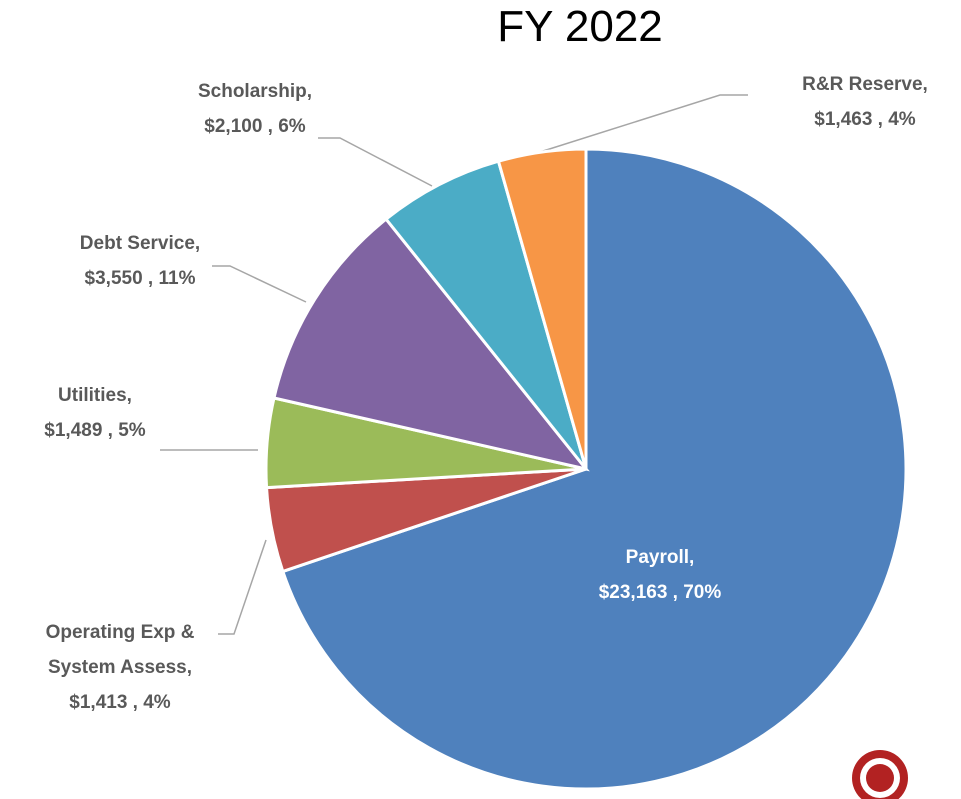 This screenshot has width=961, height=799. What do you see at coordinates (140, 243) in the screenshot?
I see `slice-category: Debt Service,` at bounding box center [140, 243].